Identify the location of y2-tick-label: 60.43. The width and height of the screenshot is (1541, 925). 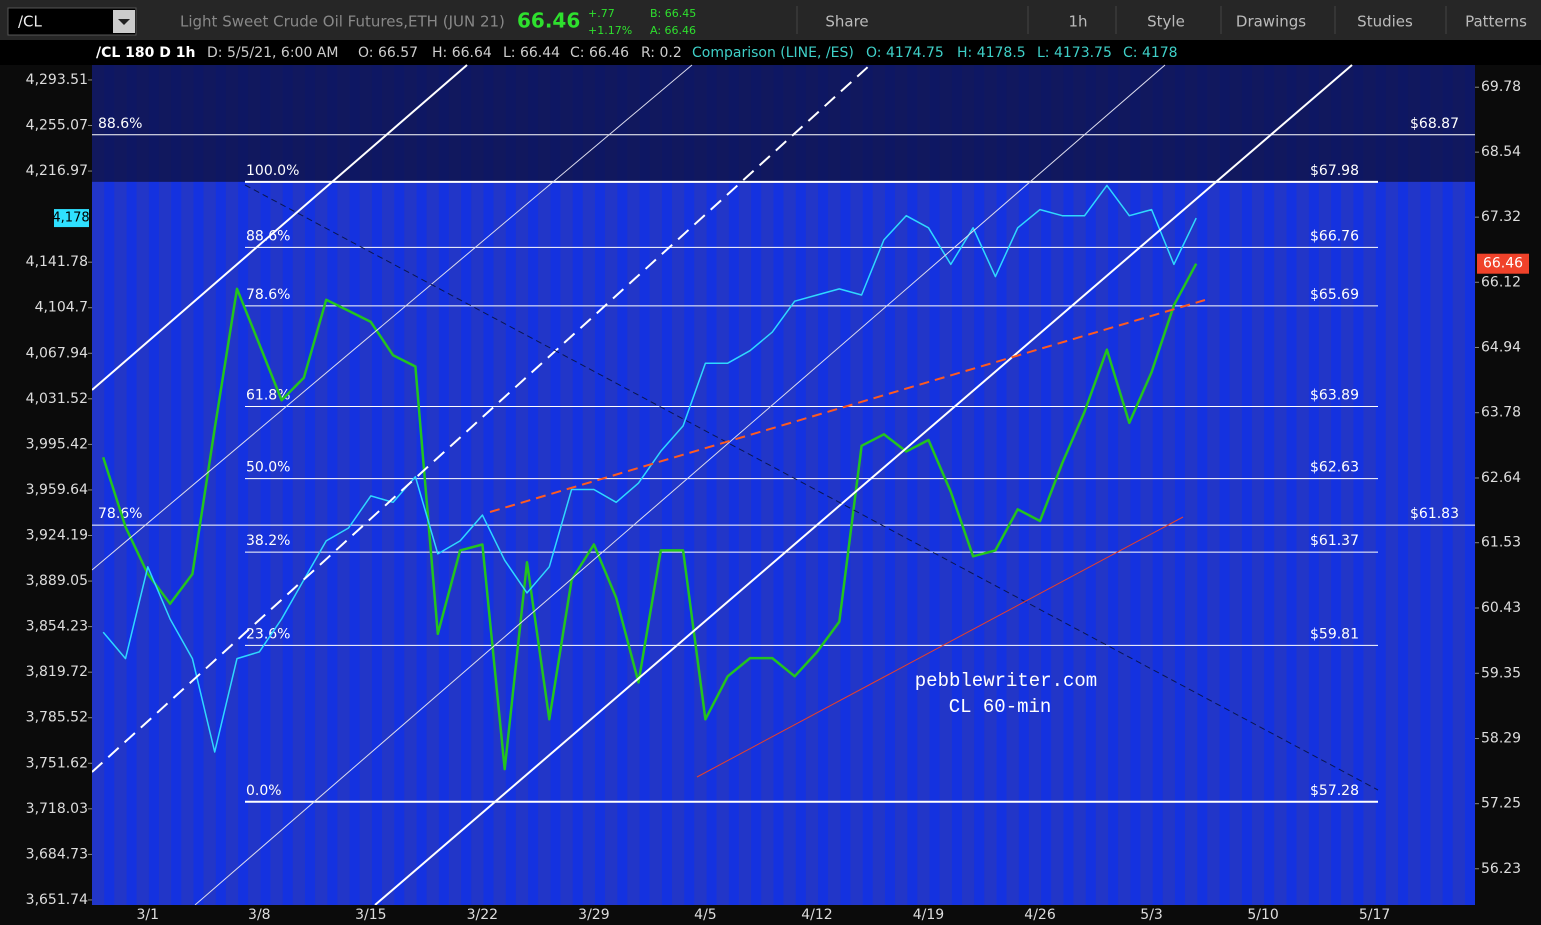
(1501, 608).